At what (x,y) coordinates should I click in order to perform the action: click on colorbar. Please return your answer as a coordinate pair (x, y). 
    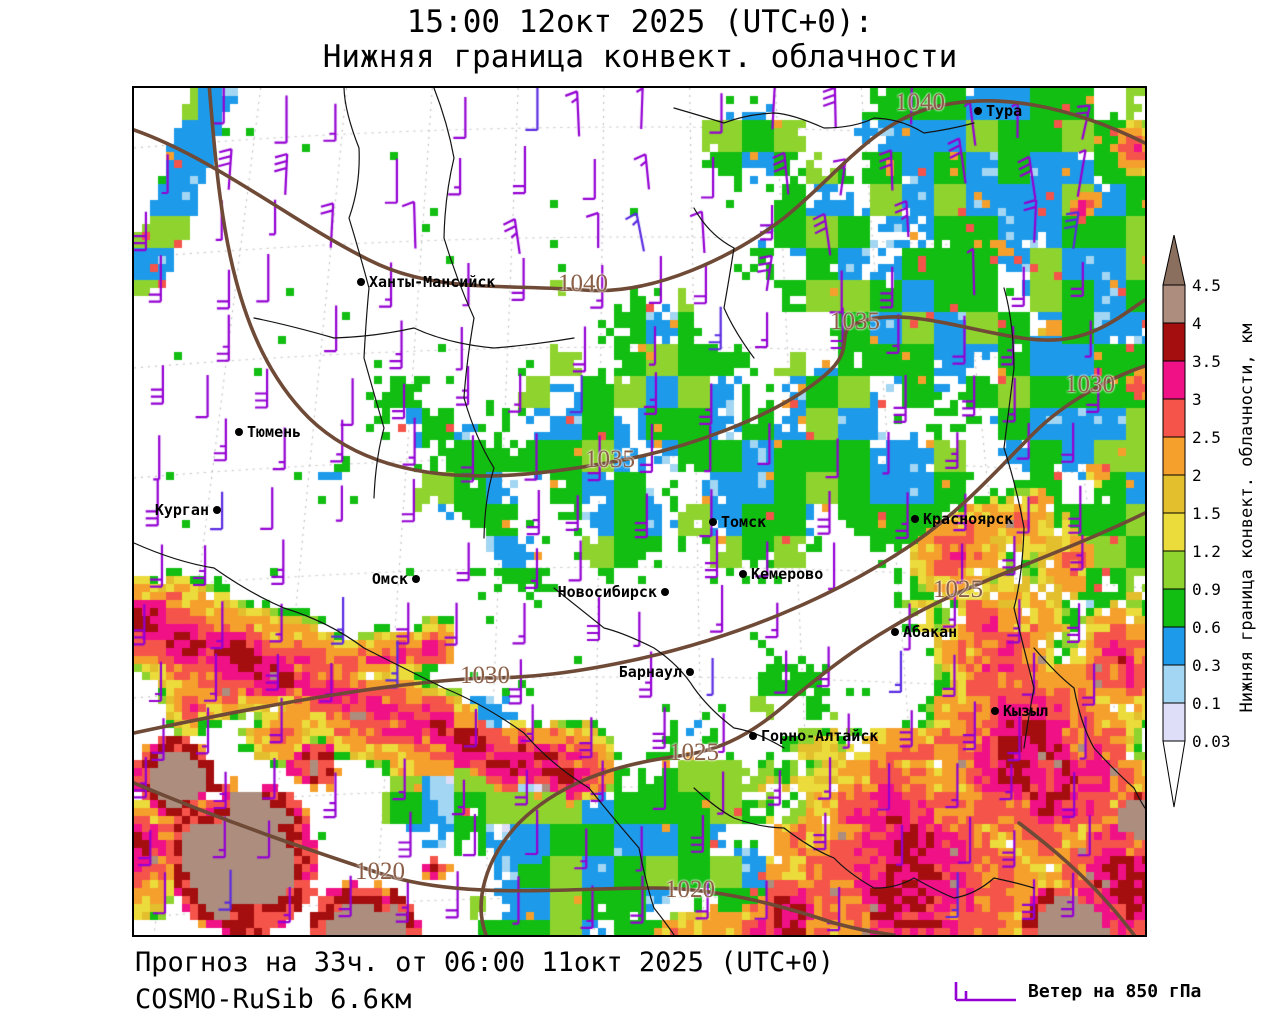
    Looking at the image, I should click on (1174, 521).